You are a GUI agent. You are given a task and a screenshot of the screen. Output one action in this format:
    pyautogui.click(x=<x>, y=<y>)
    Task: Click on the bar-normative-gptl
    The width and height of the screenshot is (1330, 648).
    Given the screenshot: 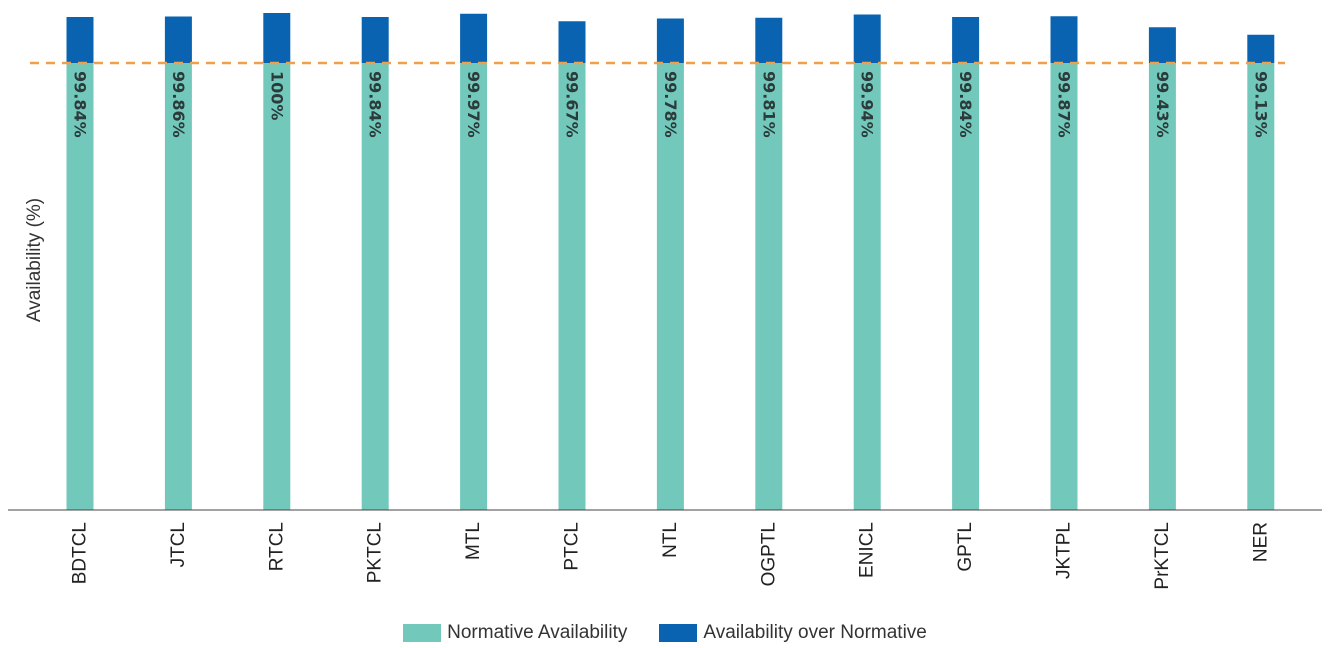 What is the action you would take?
    pyautogui.click(x=966, y=286)
    